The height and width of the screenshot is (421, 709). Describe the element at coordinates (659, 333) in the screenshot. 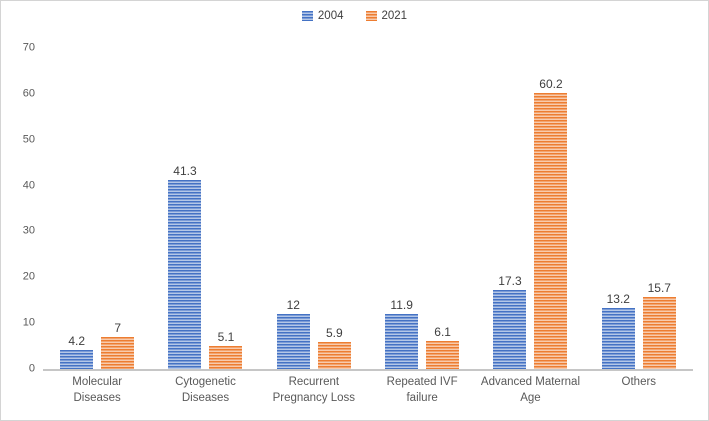

I see `bar-2021-others` at that location.